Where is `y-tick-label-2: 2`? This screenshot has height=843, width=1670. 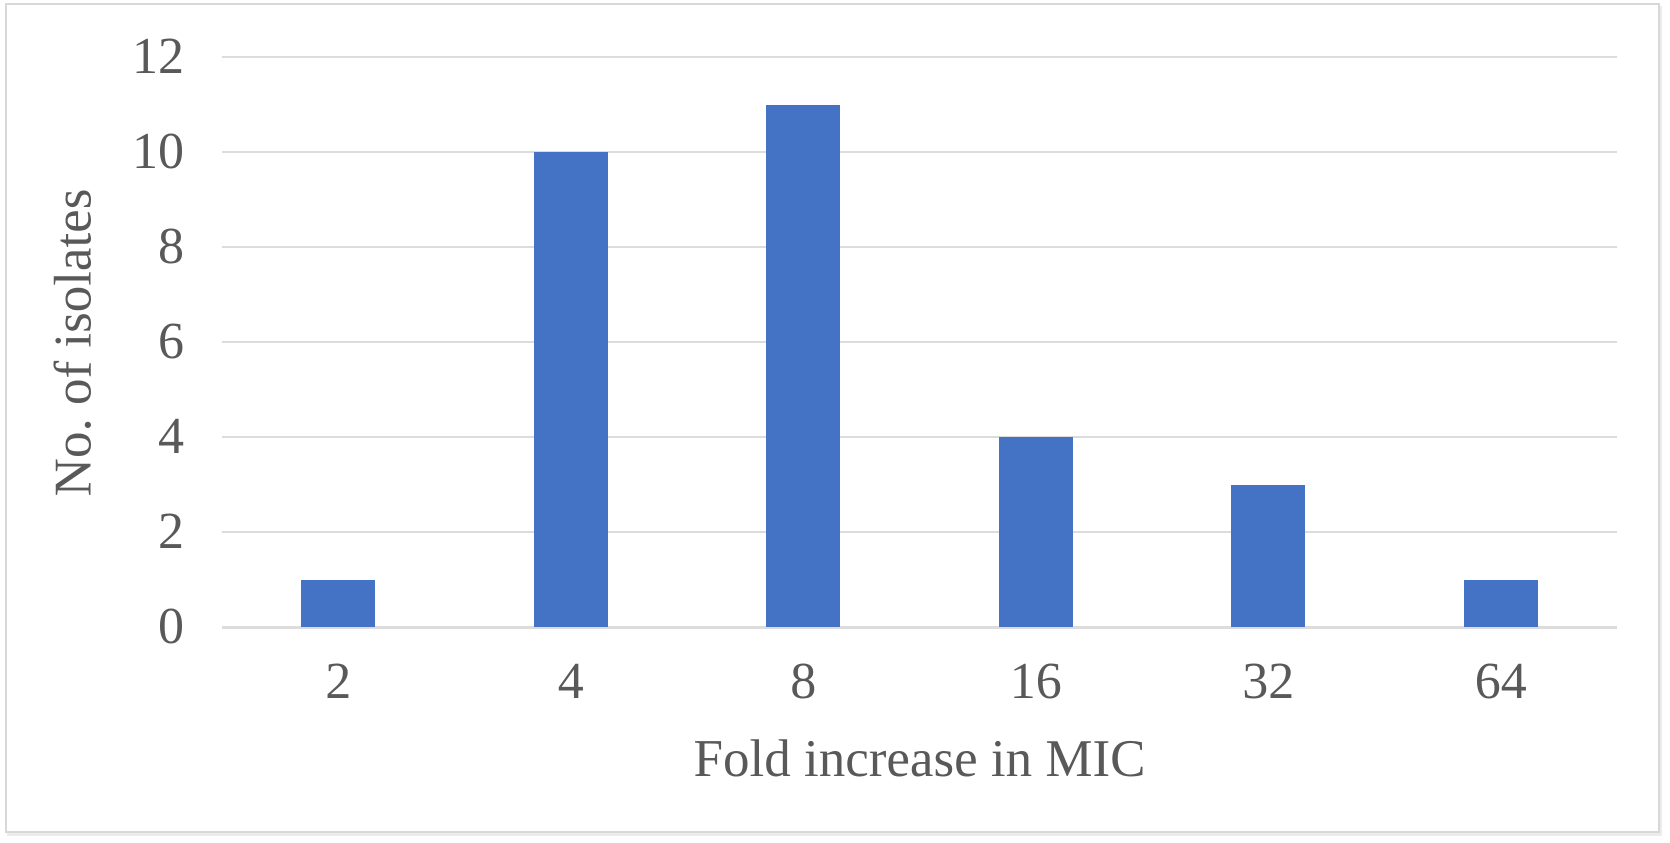 y-tick-label-2: 2 is located at coordinates (171, 531).